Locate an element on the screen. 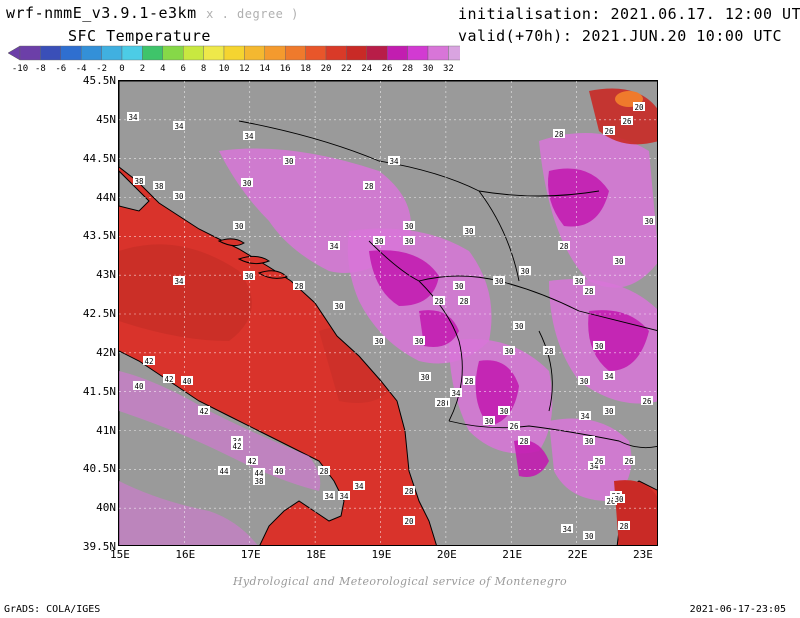 The height and width of the screenshot is (618, 800). colorbar-label: 20 is located at coordinates (326, 69).